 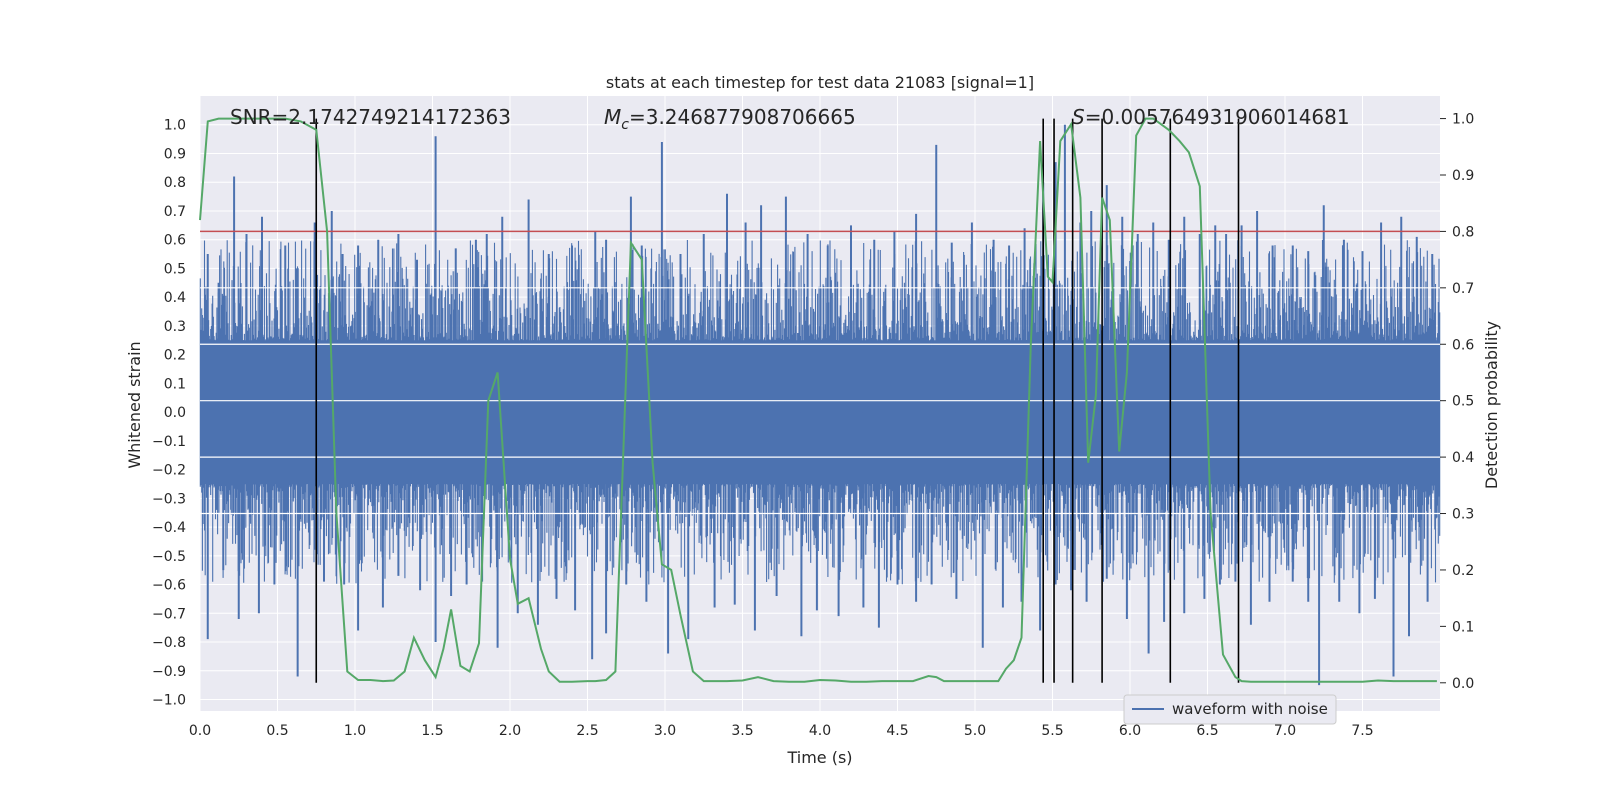 What do you see at coordinates (1463, 232) in the screenshot?
I see `y-tick-label-right: 0.8` at bounding box center [1463, 232].